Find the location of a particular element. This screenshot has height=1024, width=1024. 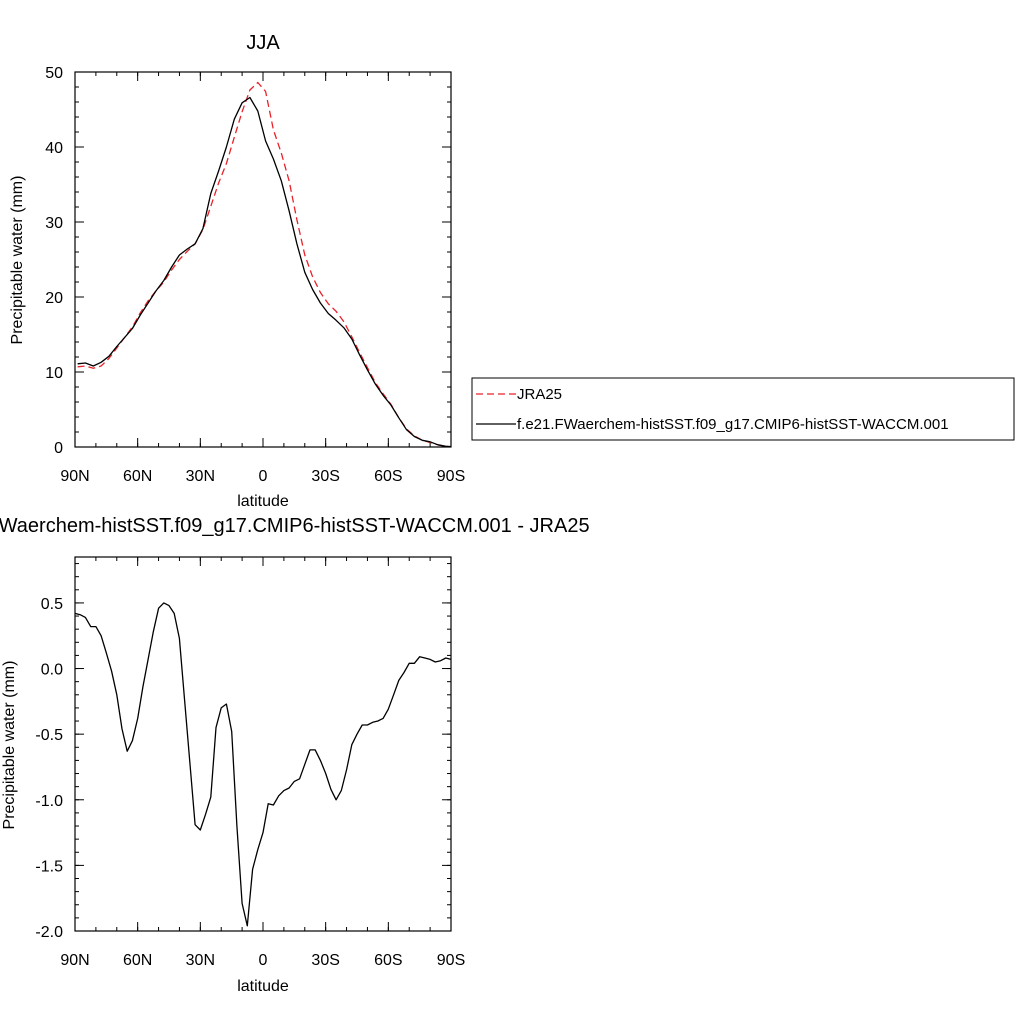

bottom-x-tick-label: 0 is located at coordinates (263, 960).